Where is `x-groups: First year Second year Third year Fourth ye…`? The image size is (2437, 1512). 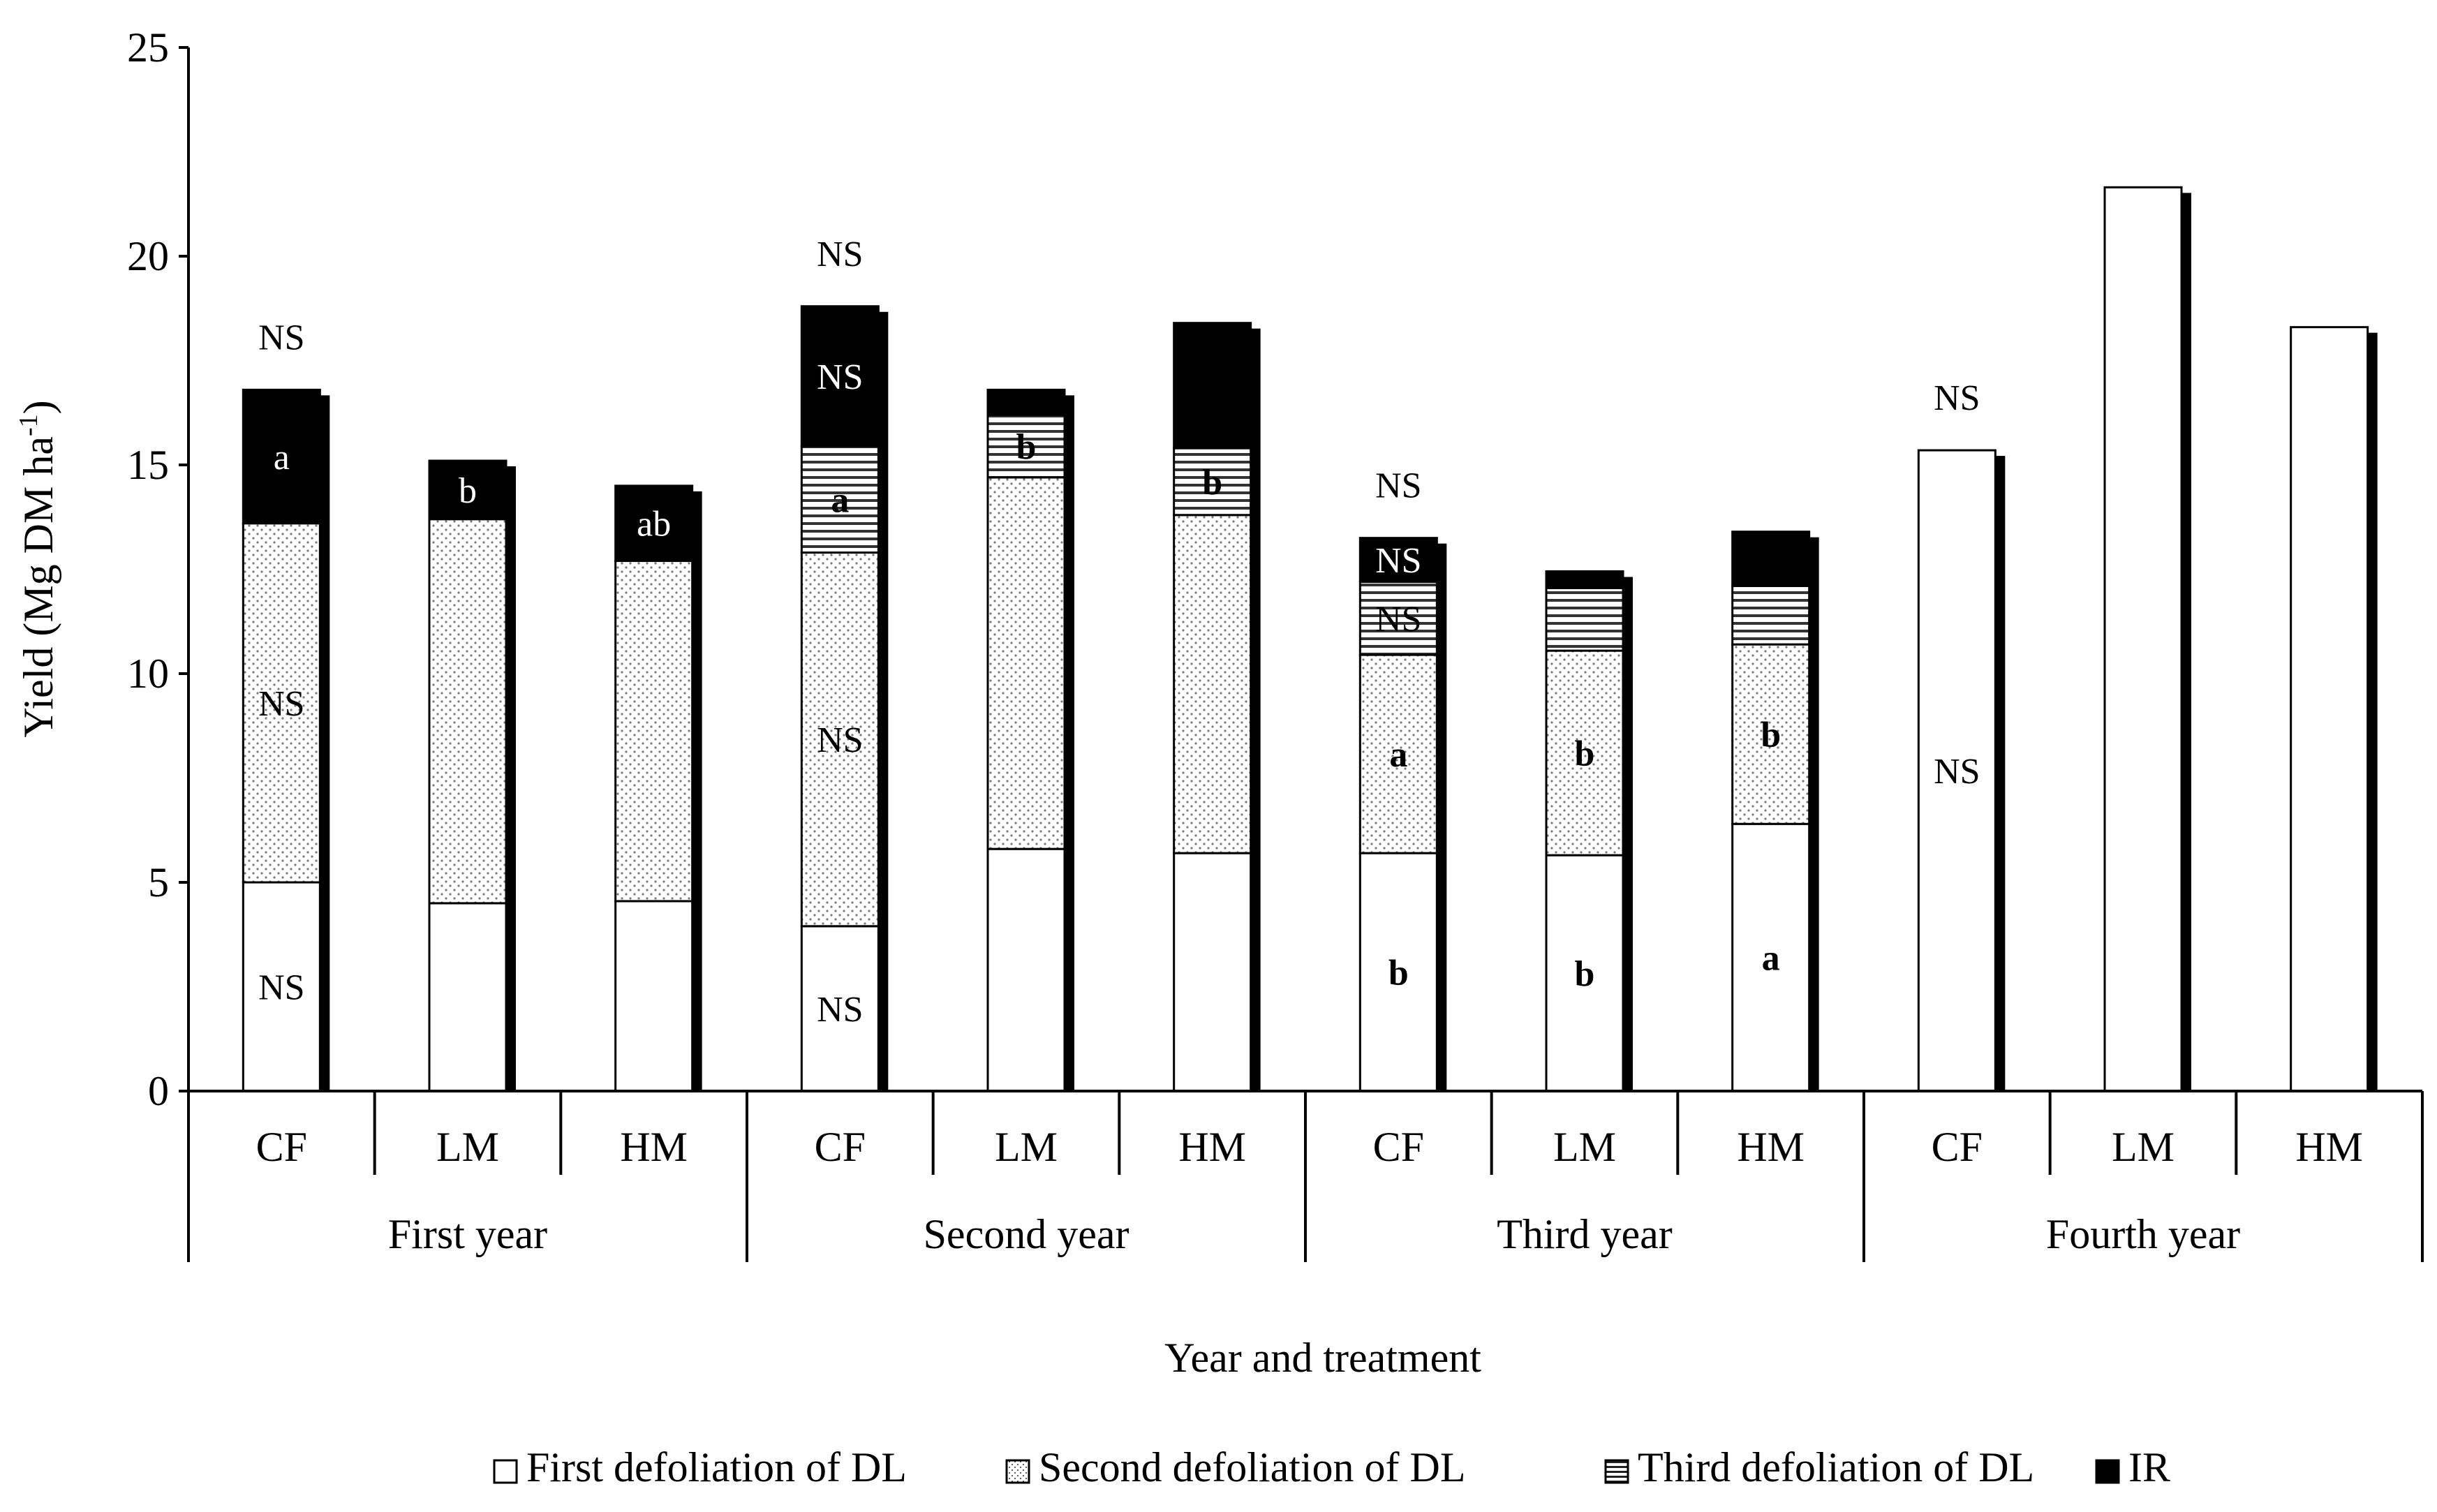 x-groups: First year Second year Third year Fourth ye… is located at coordinates (1314, 1234).